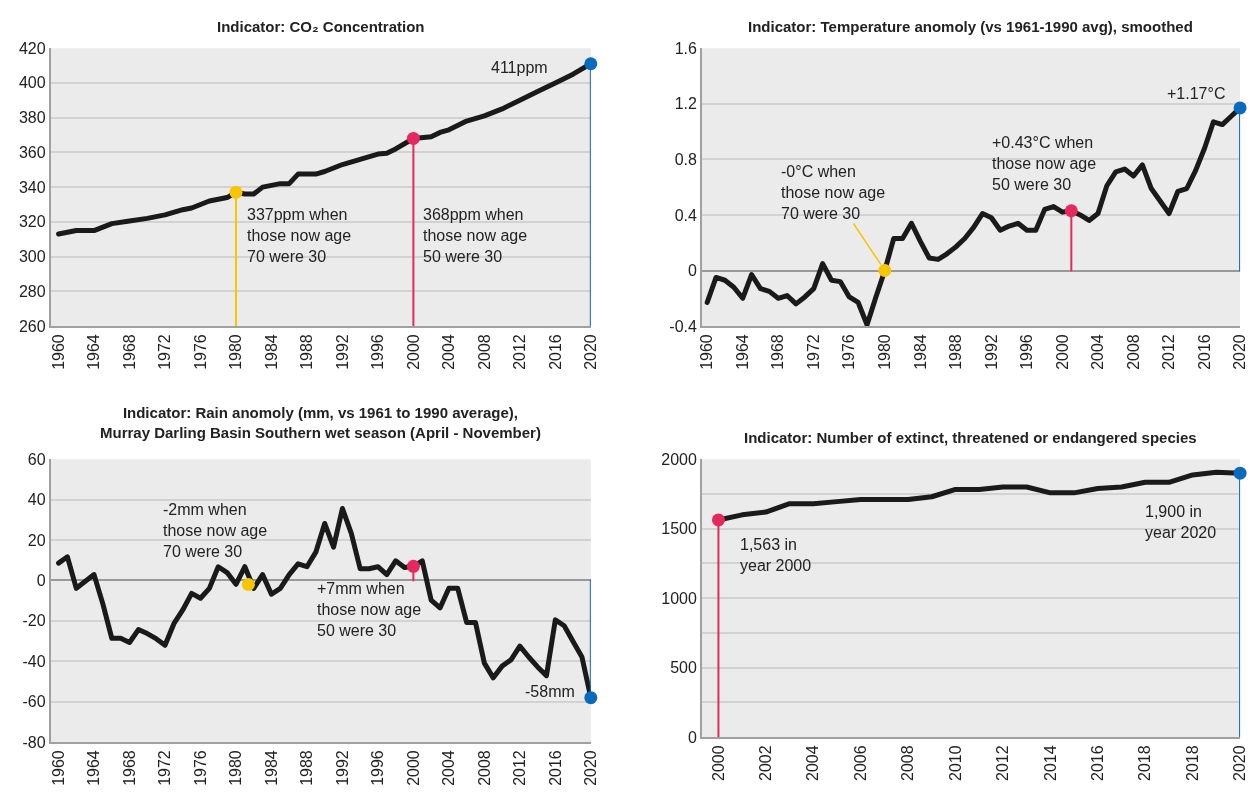 The width and height of the screenshot is (1258, 802). Describe the element at coordinates (321, 26) in the screenshot. I see `chart-title: Indicator: CO₂ Concentration` at that location.